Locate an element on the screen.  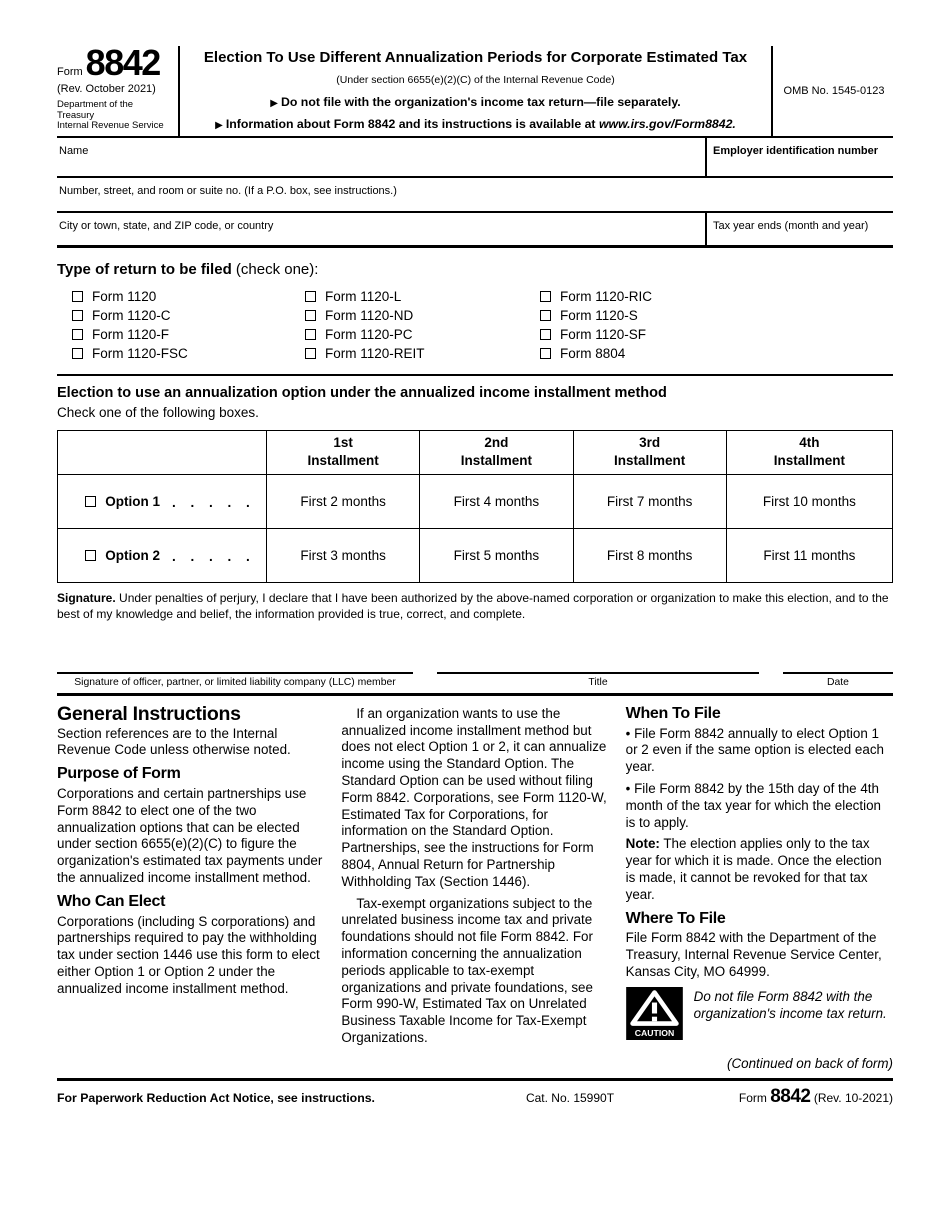
title-label: Title is located at coordinates (598, 682).